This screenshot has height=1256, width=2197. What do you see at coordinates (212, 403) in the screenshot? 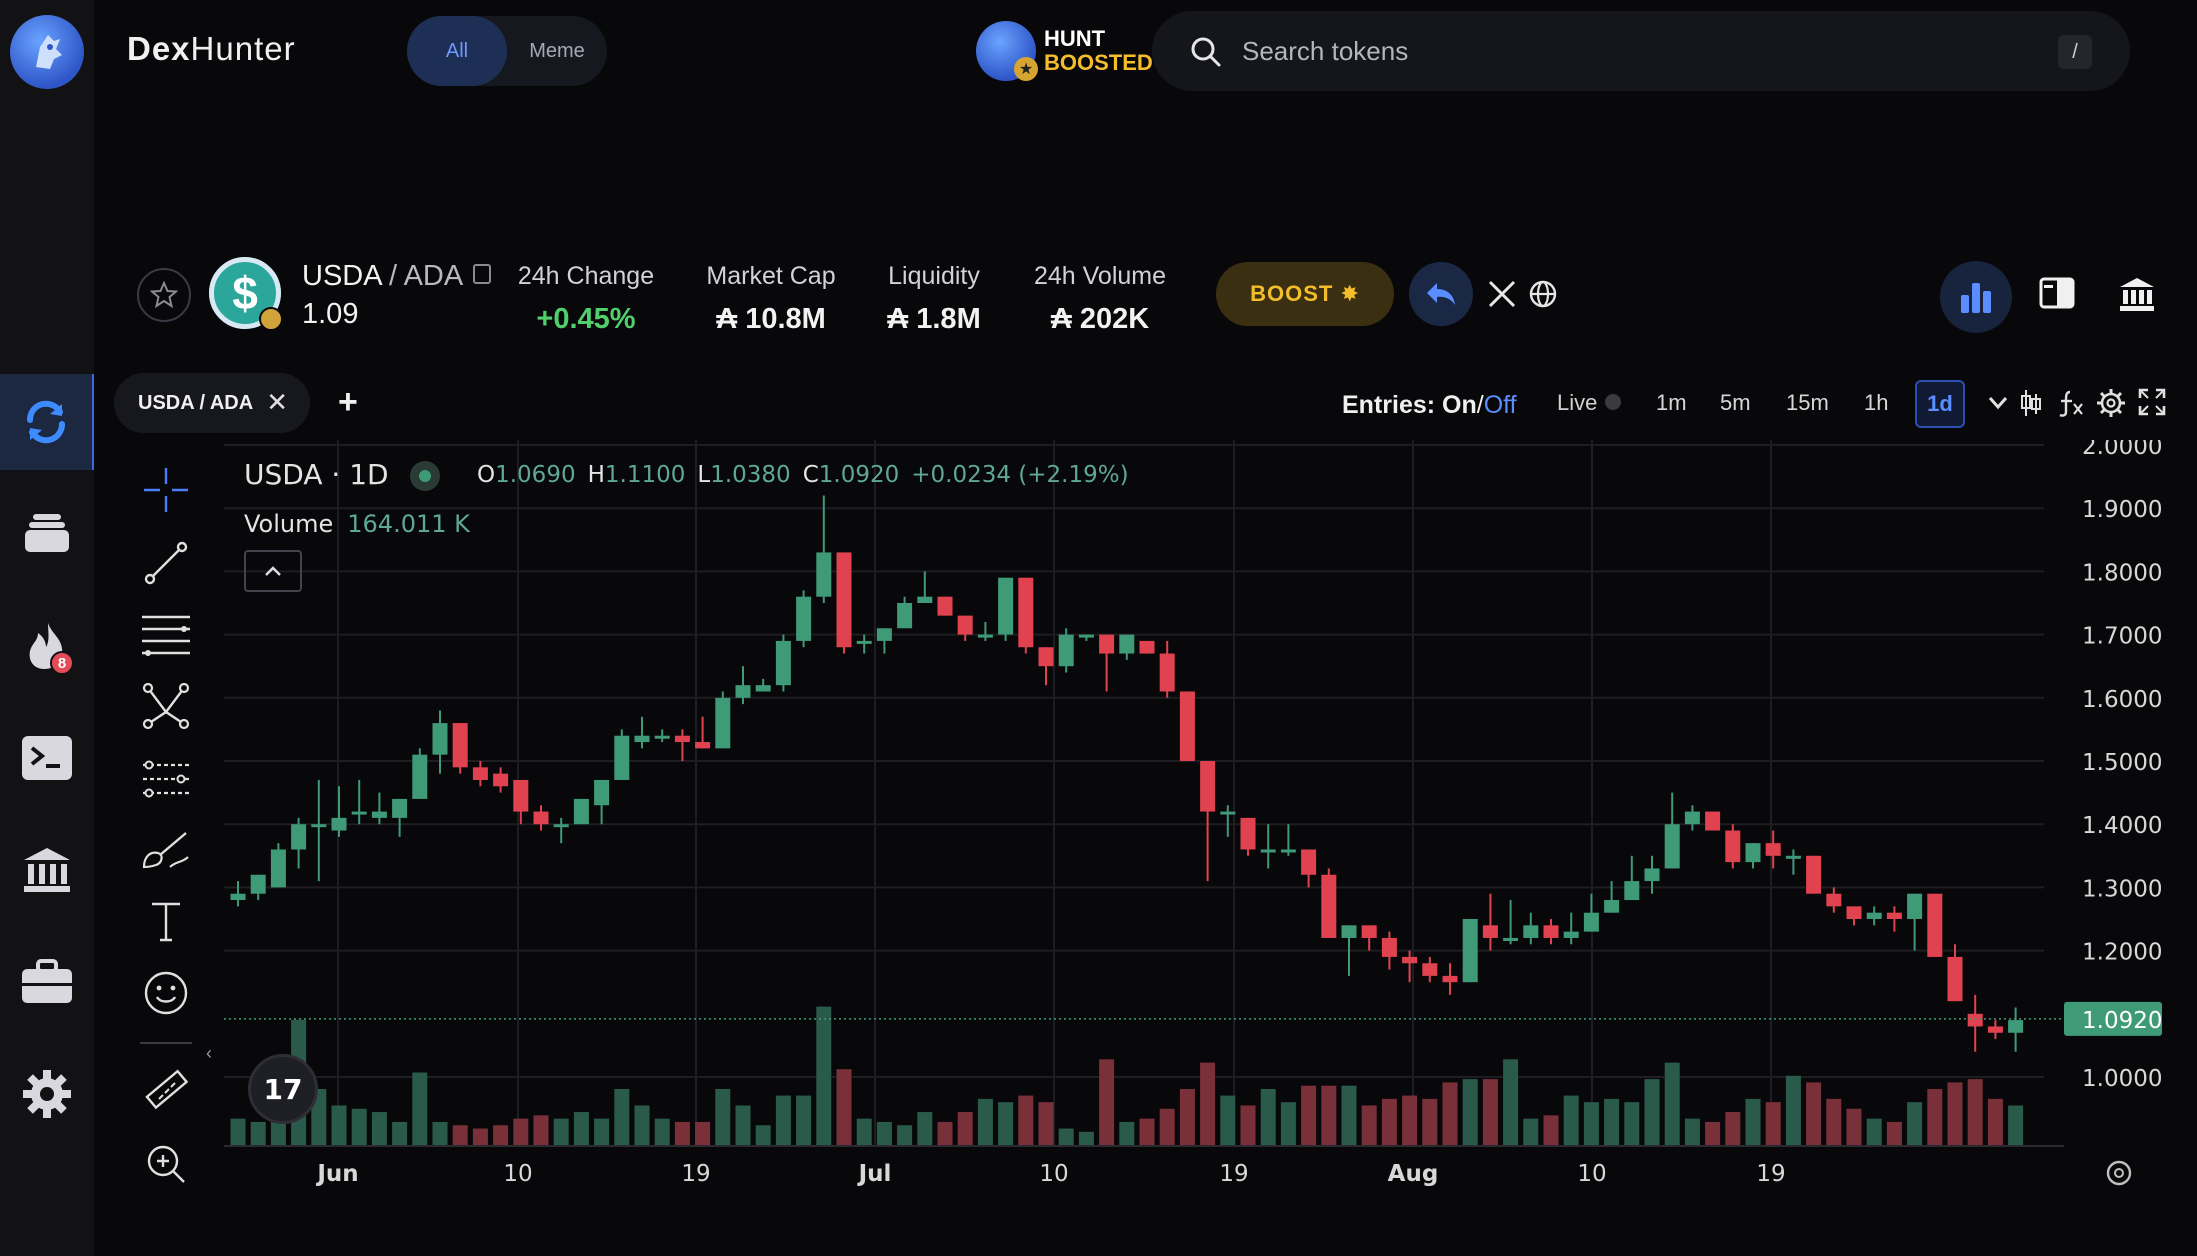
I see `tab-usda-ada: USDA / ADA ✕` at bounding box center [212, 403].